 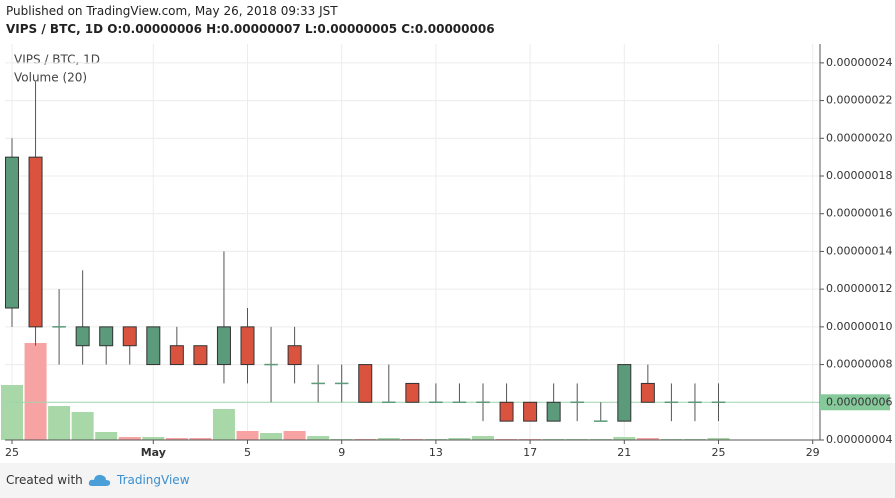 What do you see at coordinates (859, 137) in the screenshot?
I see `y-tick-label: 0.00000020` at bounding box center [859, 137].